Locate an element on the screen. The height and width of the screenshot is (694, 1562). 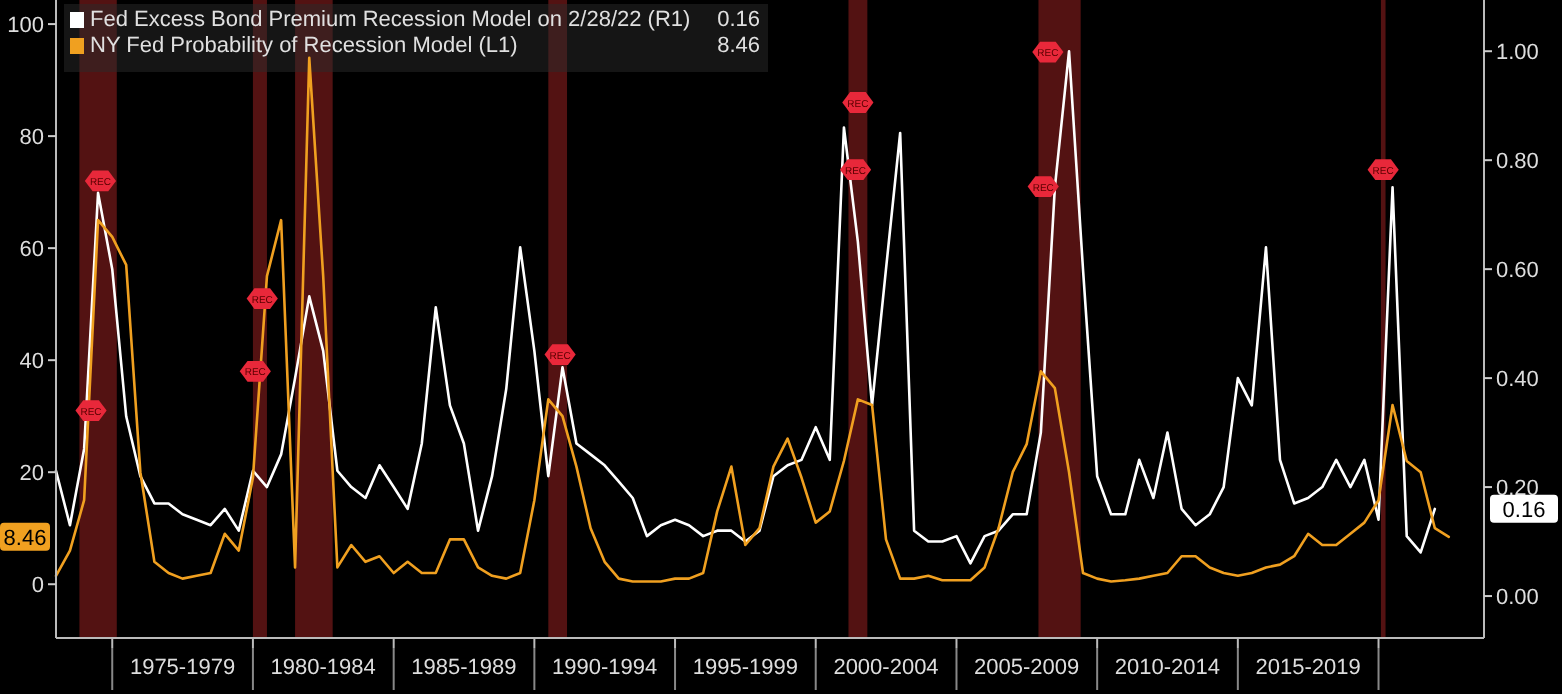
y2-tick-label: 0.80 is located at coordinates (1517, 162).